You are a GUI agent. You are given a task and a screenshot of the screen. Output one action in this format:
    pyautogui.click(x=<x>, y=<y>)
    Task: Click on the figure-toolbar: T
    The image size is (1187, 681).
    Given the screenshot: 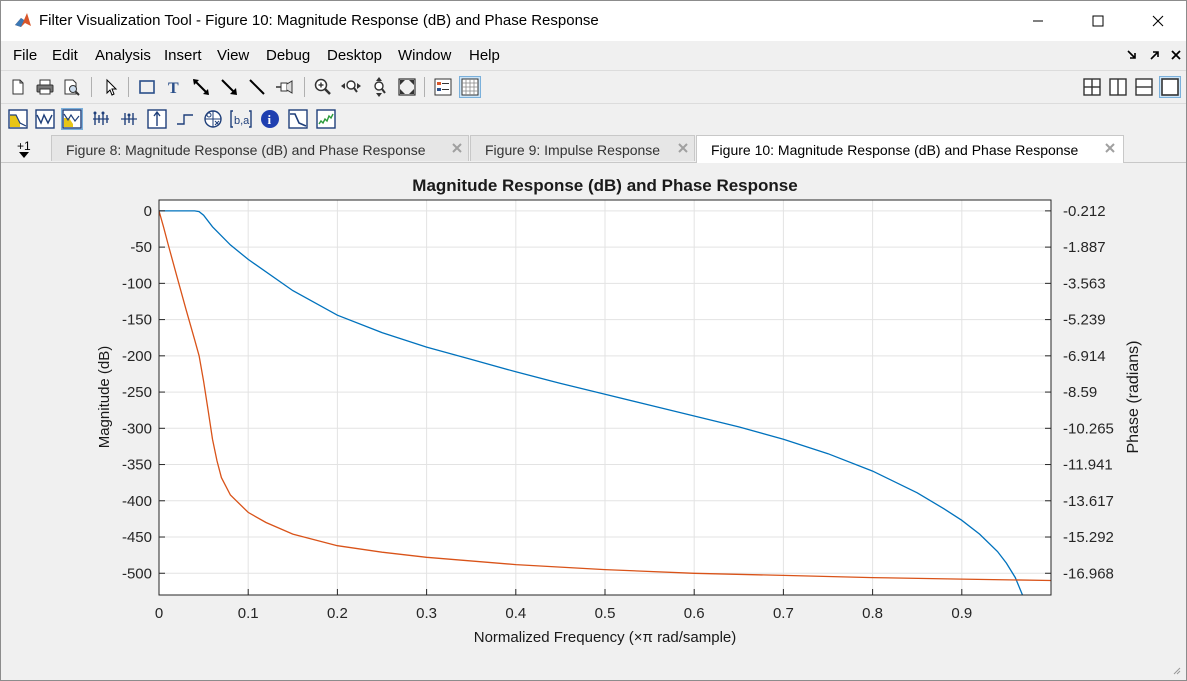 What is the action you would take?
    pyautogui.click(x=593, y=86)
    